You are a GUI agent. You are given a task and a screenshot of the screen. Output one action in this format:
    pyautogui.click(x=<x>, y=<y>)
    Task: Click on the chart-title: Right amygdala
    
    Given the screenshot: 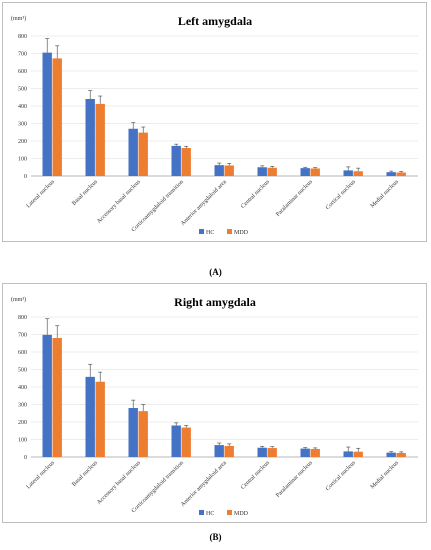 What is the action you would take?
    pyautogui.click(x=215, y=302)
    